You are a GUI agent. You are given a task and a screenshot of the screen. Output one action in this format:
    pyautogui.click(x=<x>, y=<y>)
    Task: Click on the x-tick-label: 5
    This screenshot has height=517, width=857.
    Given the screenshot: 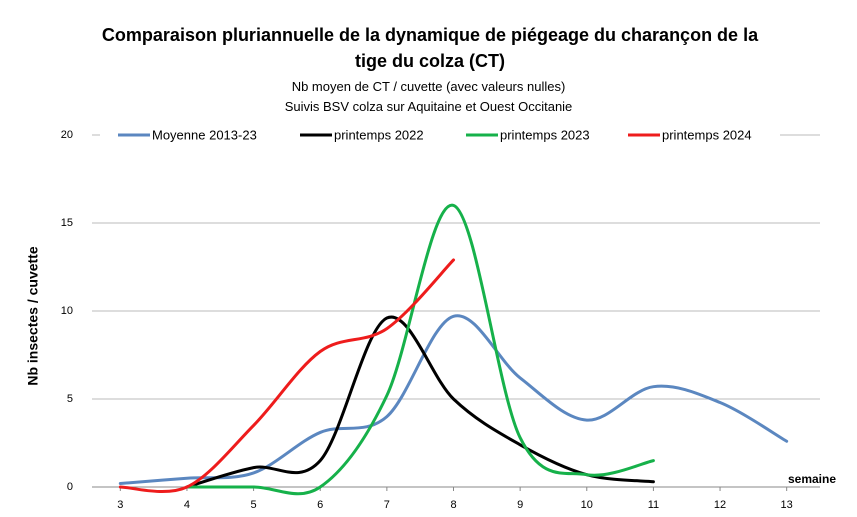 What is the action you would take?
    pyautogui.click(x=254, y=505)
    